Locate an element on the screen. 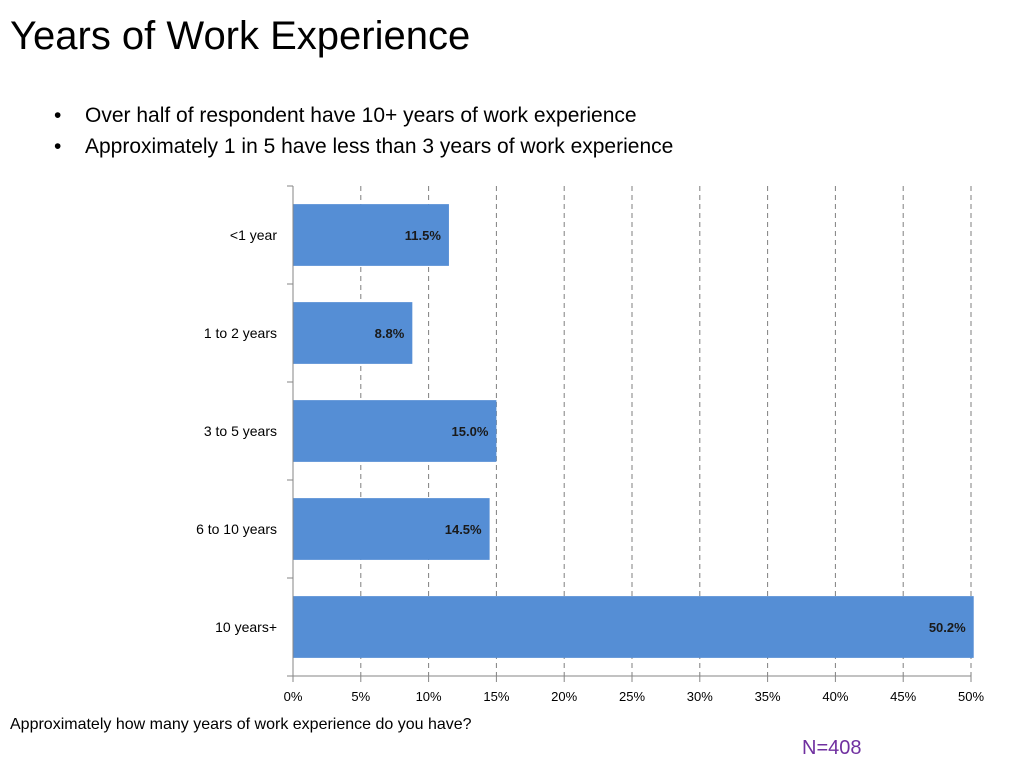 This screenshot has width=1024, height=768. x-tick-label: 10% is located at coordinates (429, 696).